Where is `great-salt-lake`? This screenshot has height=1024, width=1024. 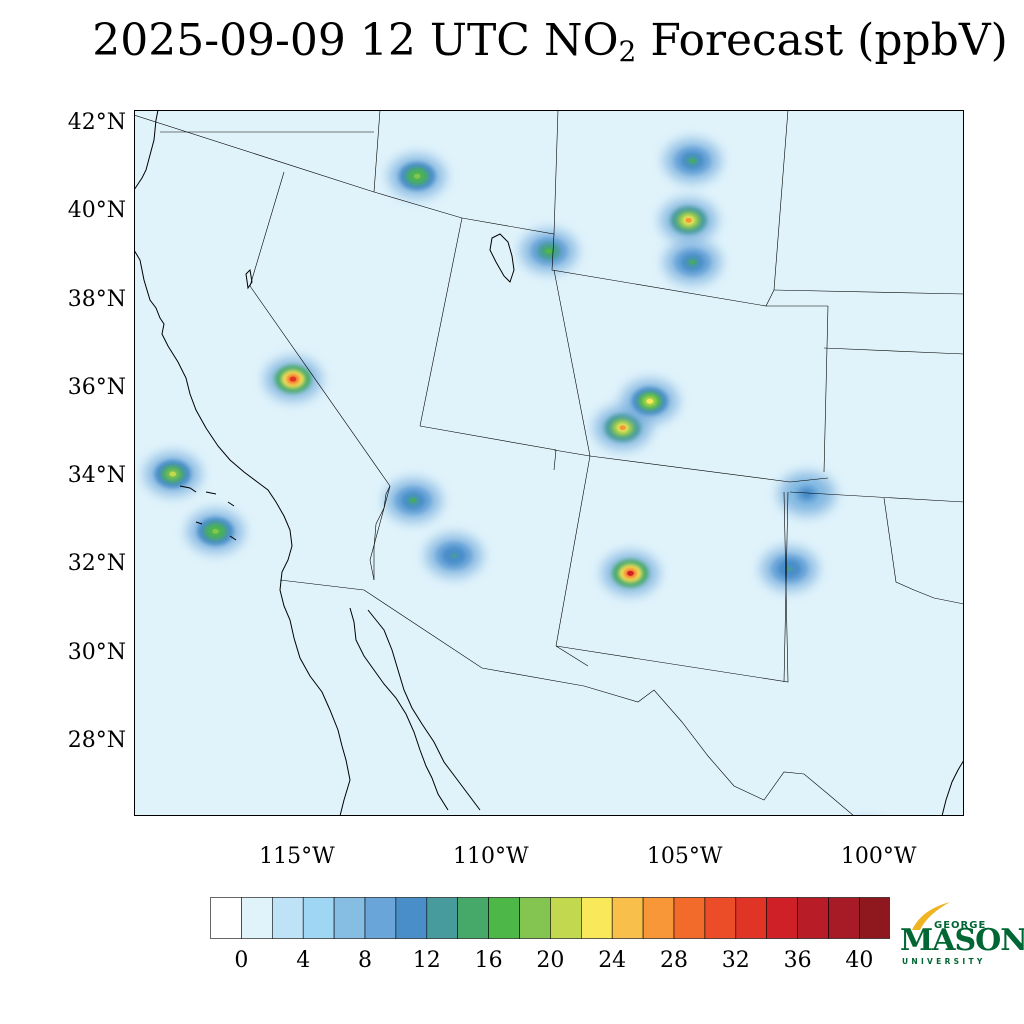
great-salt-lake is located at coordinates (502, 258).